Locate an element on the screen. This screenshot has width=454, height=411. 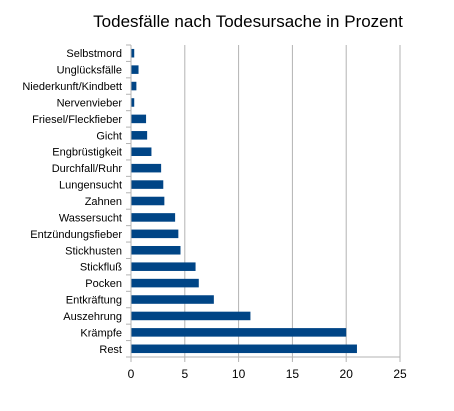
category-label: Niederkunft/Kindbett is located at coordinates (72, 87).